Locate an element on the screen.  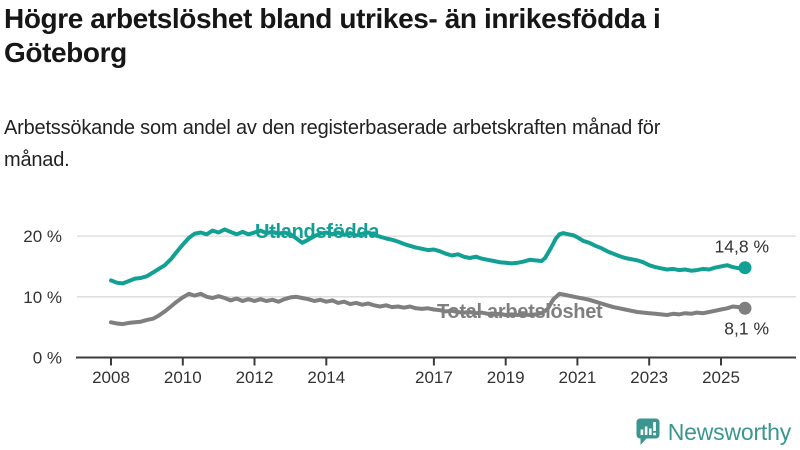
x-tick-label-2014: 2014 is located at coordinates (326, 377).